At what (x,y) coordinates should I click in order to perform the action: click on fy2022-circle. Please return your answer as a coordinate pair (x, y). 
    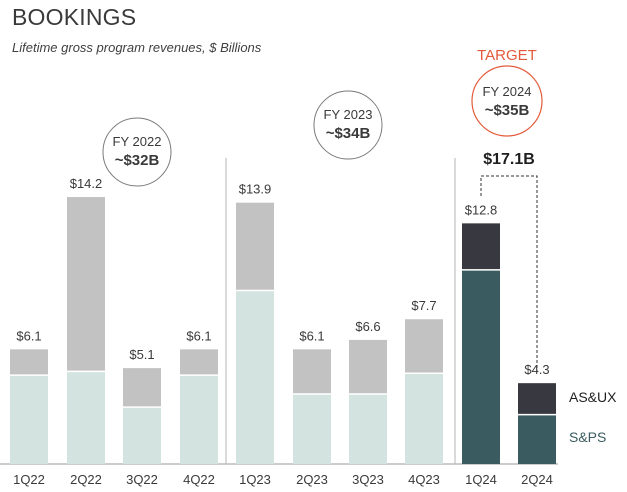
    Looking at the image, I should click on (137, 152).